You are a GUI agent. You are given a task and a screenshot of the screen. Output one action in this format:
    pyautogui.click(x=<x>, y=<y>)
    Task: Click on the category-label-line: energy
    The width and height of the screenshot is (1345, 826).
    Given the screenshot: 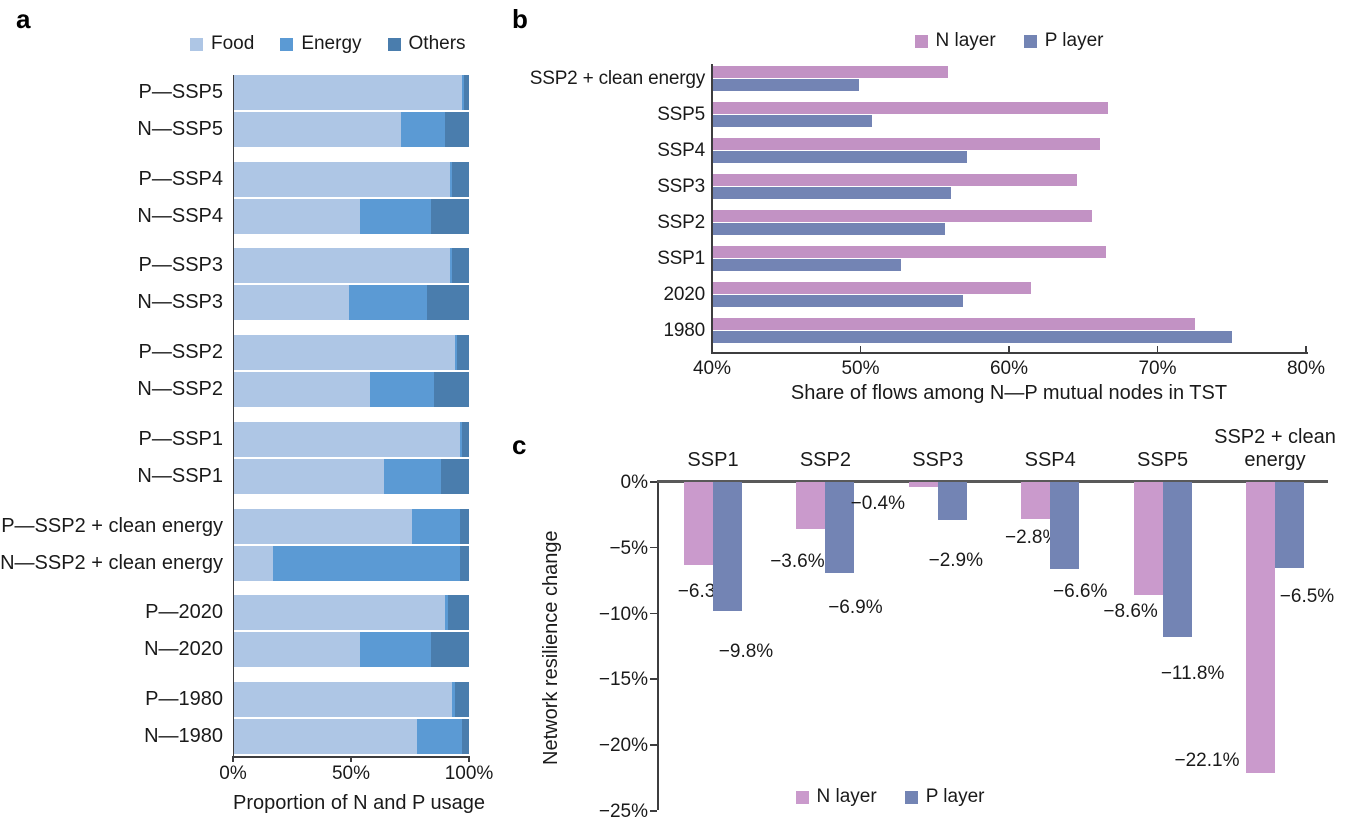 What is the action you would take?
    pyautogui.click(x=1275, y=460)
    